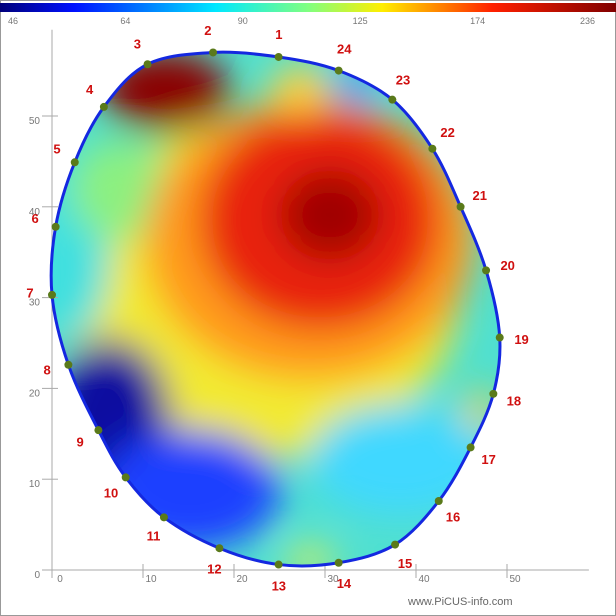 This screenshot has height=616, width=616. Describe the element at coordinates (154, 536) in the screenshot. I see `sensor-label: 11` at that location.